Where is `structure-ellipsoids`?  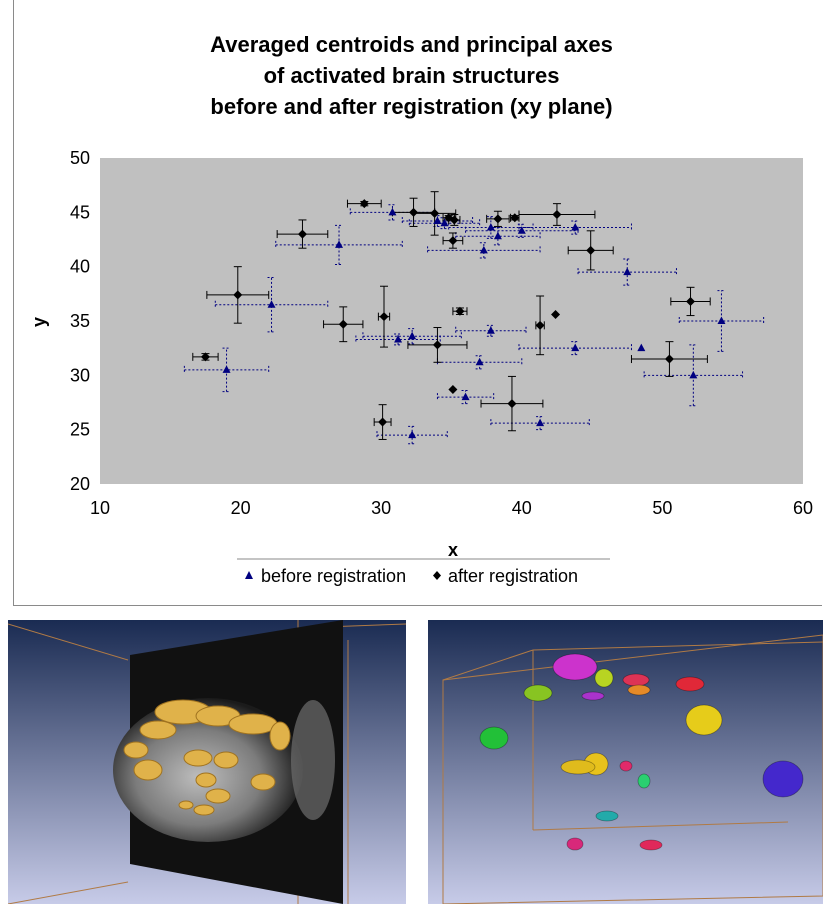 structure-ellipsoids is located at coordinates (641, 752).